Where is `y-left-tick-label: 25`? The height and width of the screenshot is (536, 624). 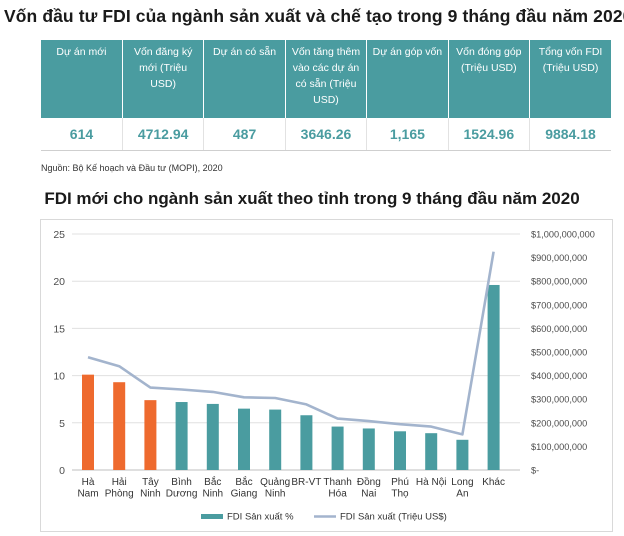 y-left-tick-label: 25 is located at coordinates (59, 235).